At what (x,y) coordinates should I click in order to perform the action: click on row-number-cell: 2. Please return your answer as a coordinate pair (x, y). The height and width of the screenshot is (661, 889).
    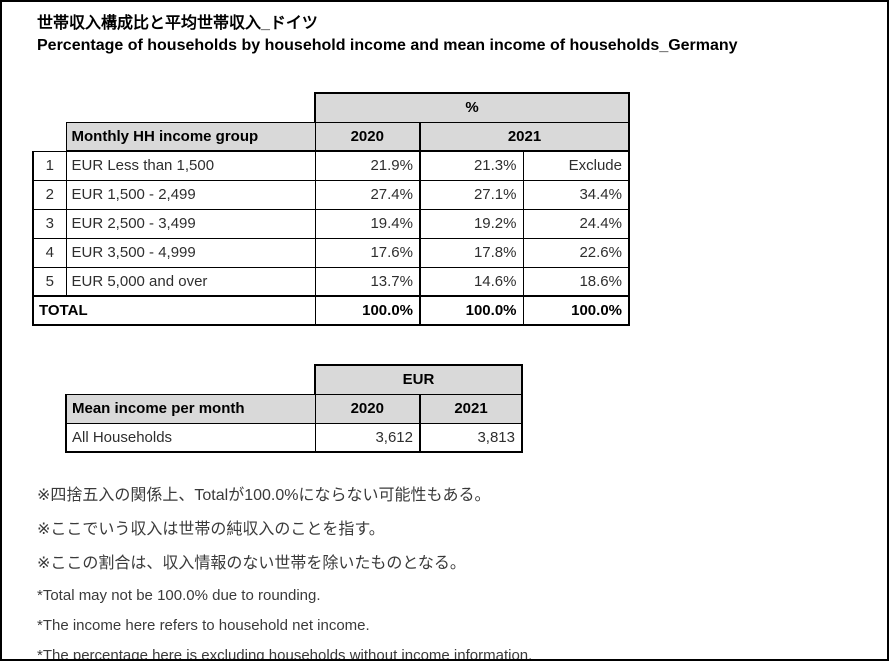
    Looking at the image, I should click on (49, 194).